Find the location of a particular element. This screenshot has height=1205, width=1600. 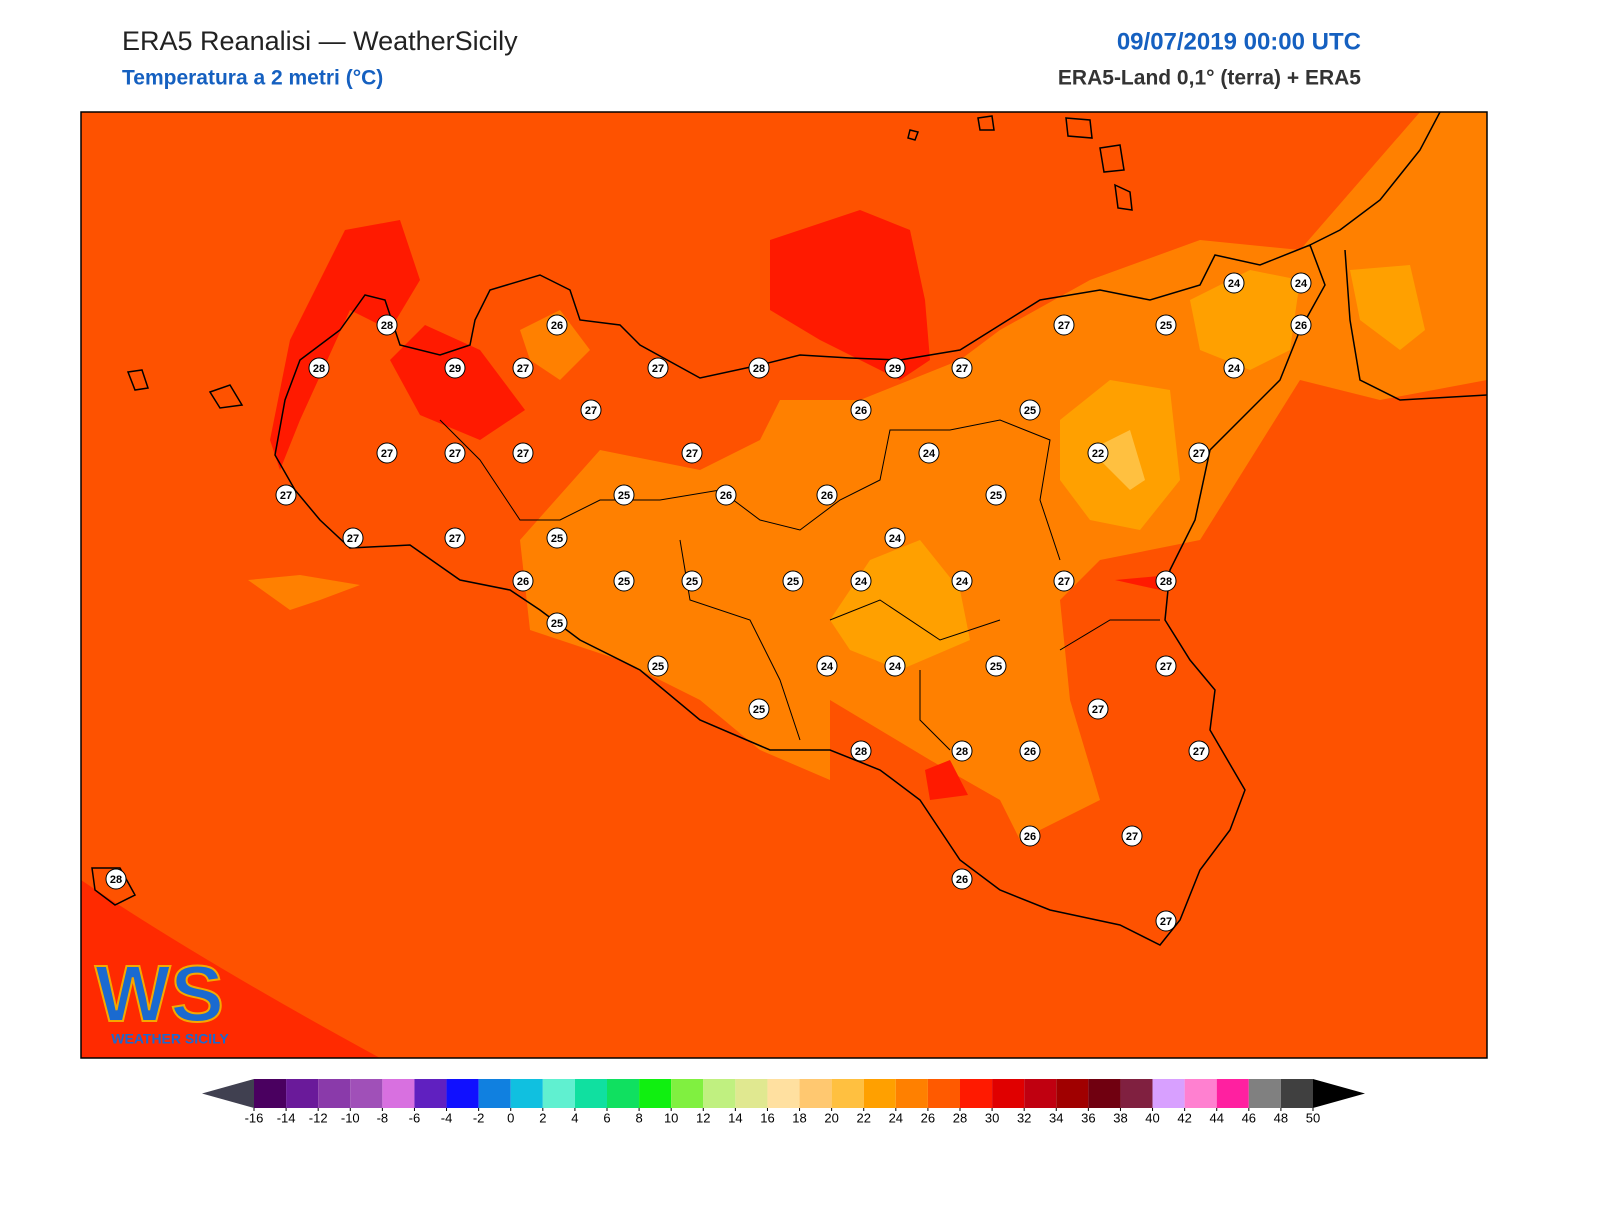

colorbar-tick-label: 24 is located at coordinates (896, 1117).